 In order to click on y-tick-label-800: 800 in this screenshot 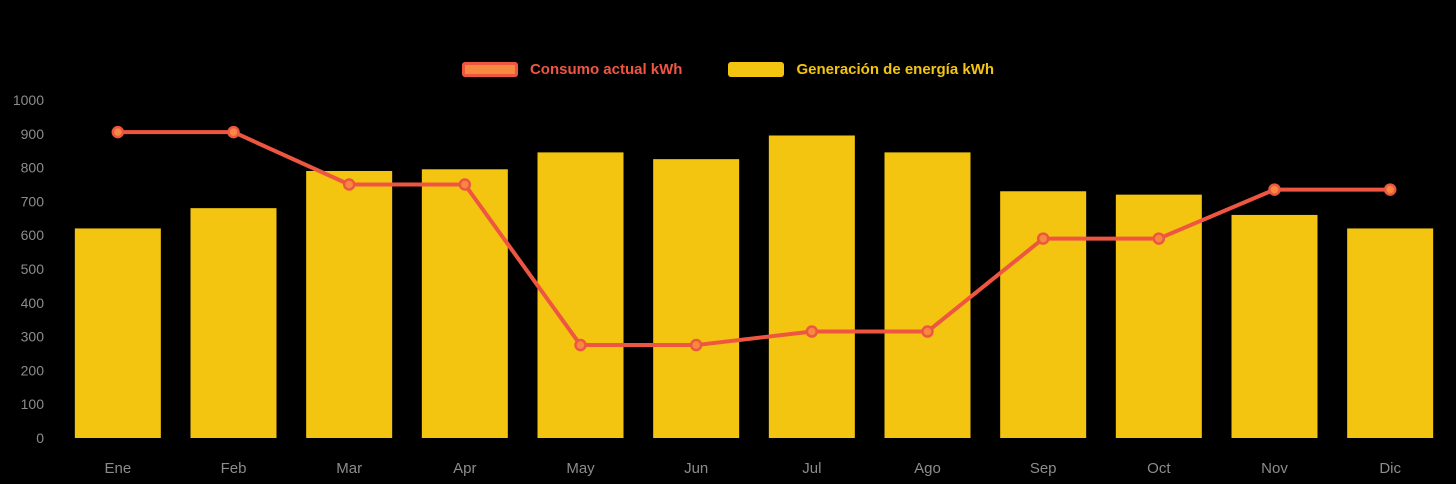, I will do `click(33, 168)`.